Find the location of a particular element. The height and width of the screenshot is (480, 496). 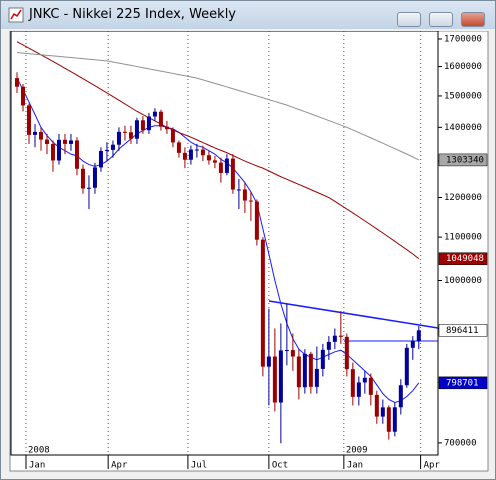

price-tag-label: 1303340 is located at coordinates (465, 160).